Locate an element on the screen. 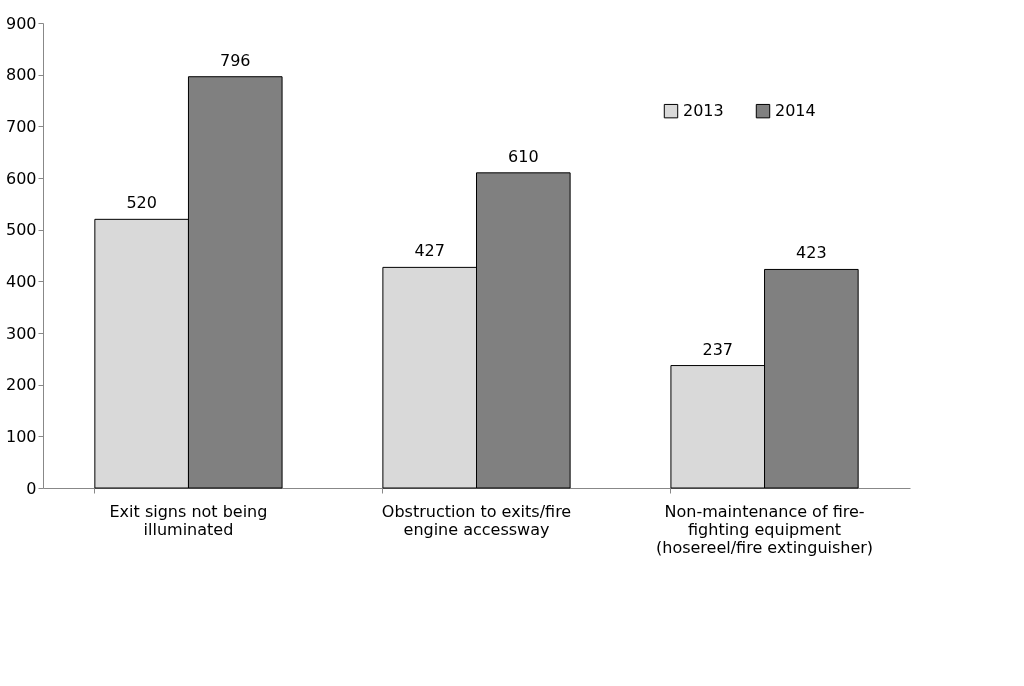 The image size is (1024, 686). y-tick-label: 500 is located at coordinates (21, 230).